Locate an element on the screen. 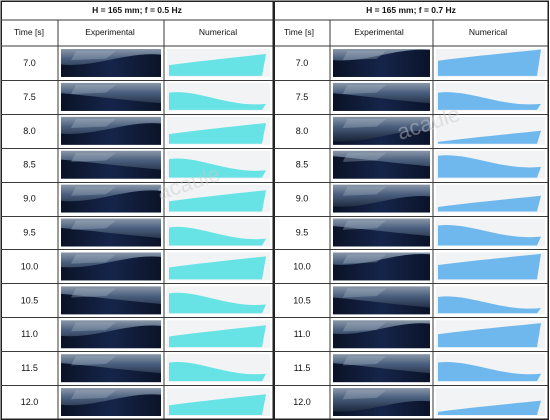 Image resolution: width=550 pixels, height=420 pixels. time-label: 11.5 is located at coordinates (302, 368).